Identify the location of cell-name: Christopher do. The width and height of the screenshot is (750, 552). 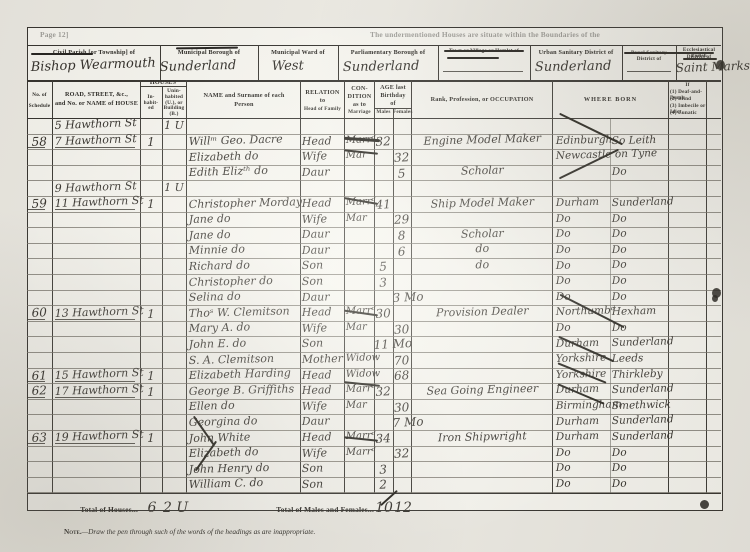
(231, 281).